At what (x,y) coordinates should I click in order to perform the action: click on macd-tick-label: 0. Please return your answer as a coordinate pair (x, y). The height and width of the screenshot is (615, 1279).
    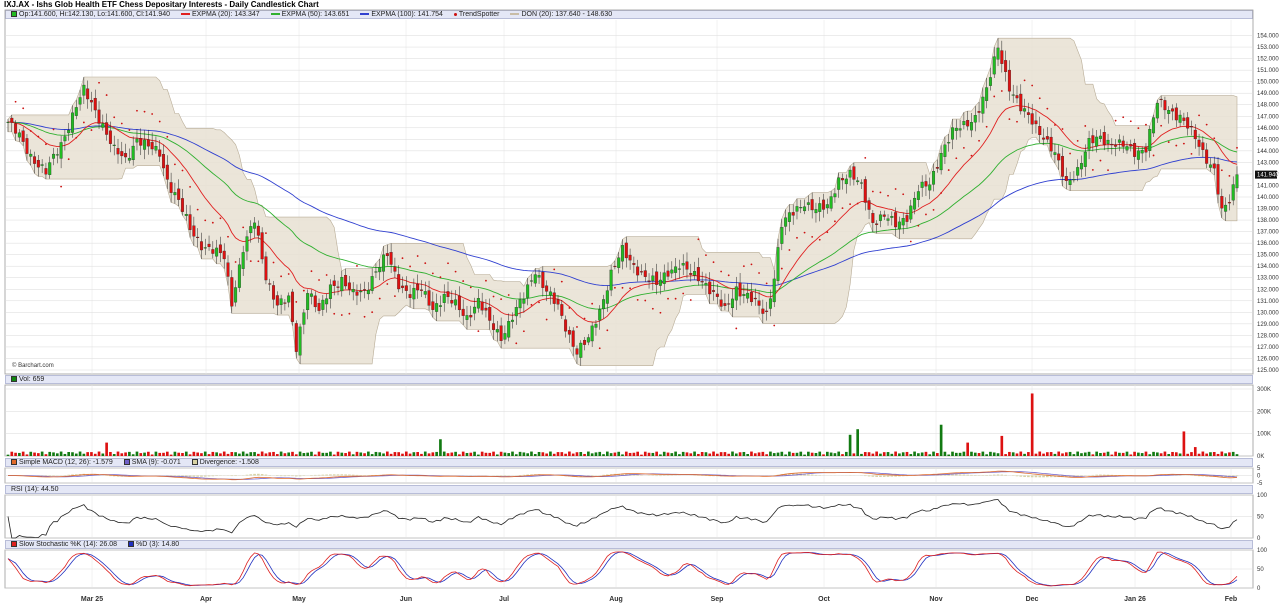
    Looking at the image, I should click on (1259, 477).